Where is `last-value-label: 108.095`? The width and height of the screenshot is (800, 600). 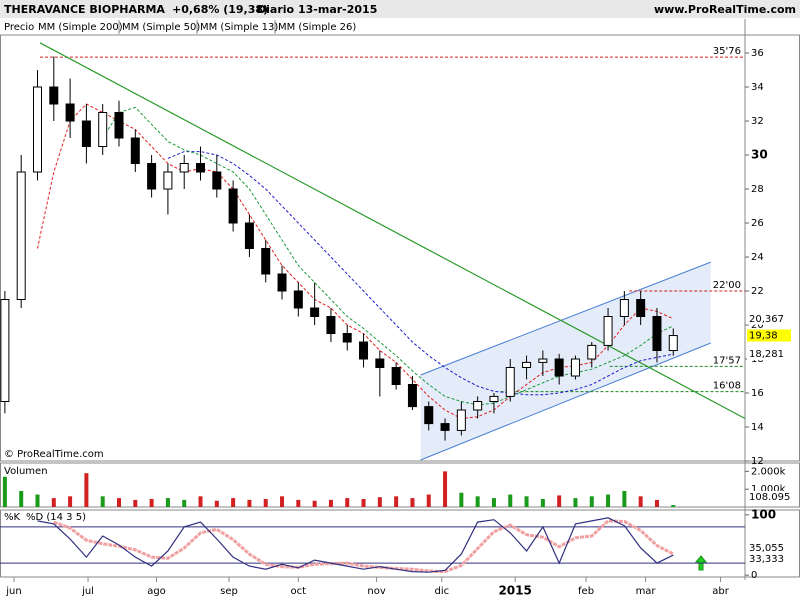
last-value-label: 108.095 is located at coordinates (769, 497).